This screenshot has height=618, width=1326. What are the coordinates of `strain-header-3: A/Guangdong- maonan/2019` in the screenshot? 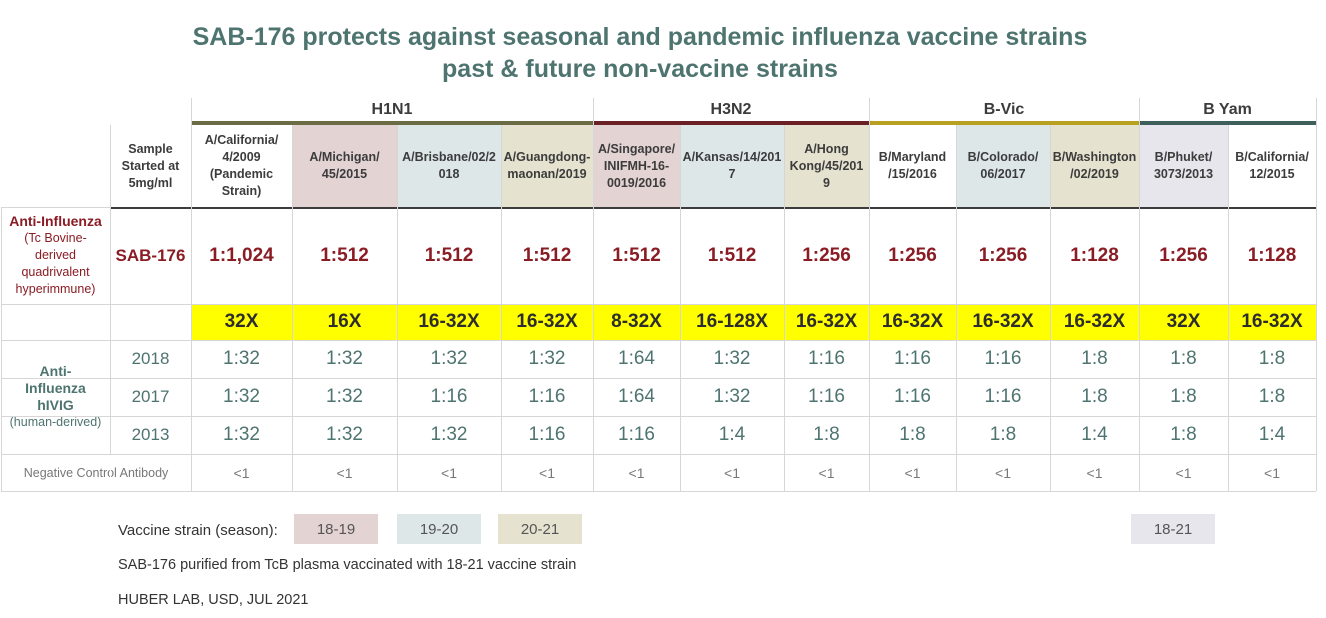 It's located at (547, 166).